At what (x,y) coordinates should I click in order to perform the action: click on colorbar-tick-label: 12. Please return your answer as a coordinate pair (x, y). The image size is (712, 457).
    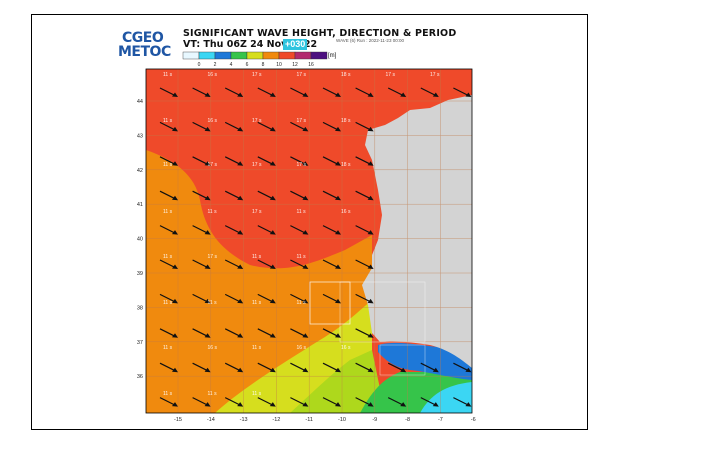
    Looking at the image, I should click on (295, 65).